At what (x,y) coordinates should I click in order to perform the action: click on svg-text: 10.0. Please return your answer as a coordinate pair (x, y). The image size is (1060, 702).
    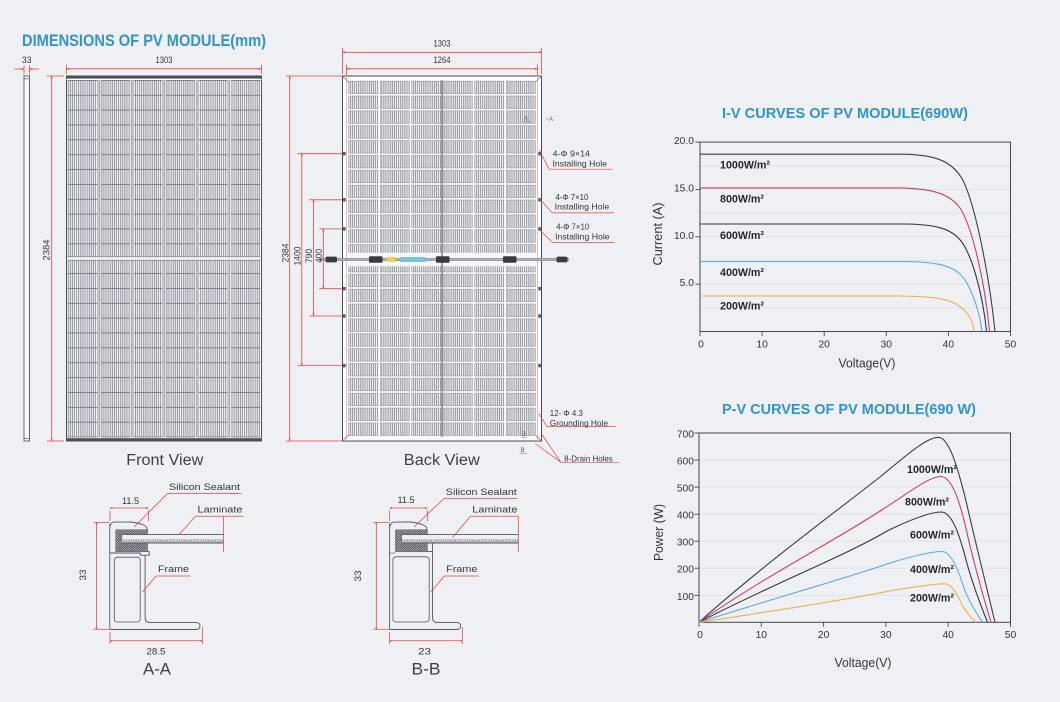
    Looking at the image, I should click on (684, 236).